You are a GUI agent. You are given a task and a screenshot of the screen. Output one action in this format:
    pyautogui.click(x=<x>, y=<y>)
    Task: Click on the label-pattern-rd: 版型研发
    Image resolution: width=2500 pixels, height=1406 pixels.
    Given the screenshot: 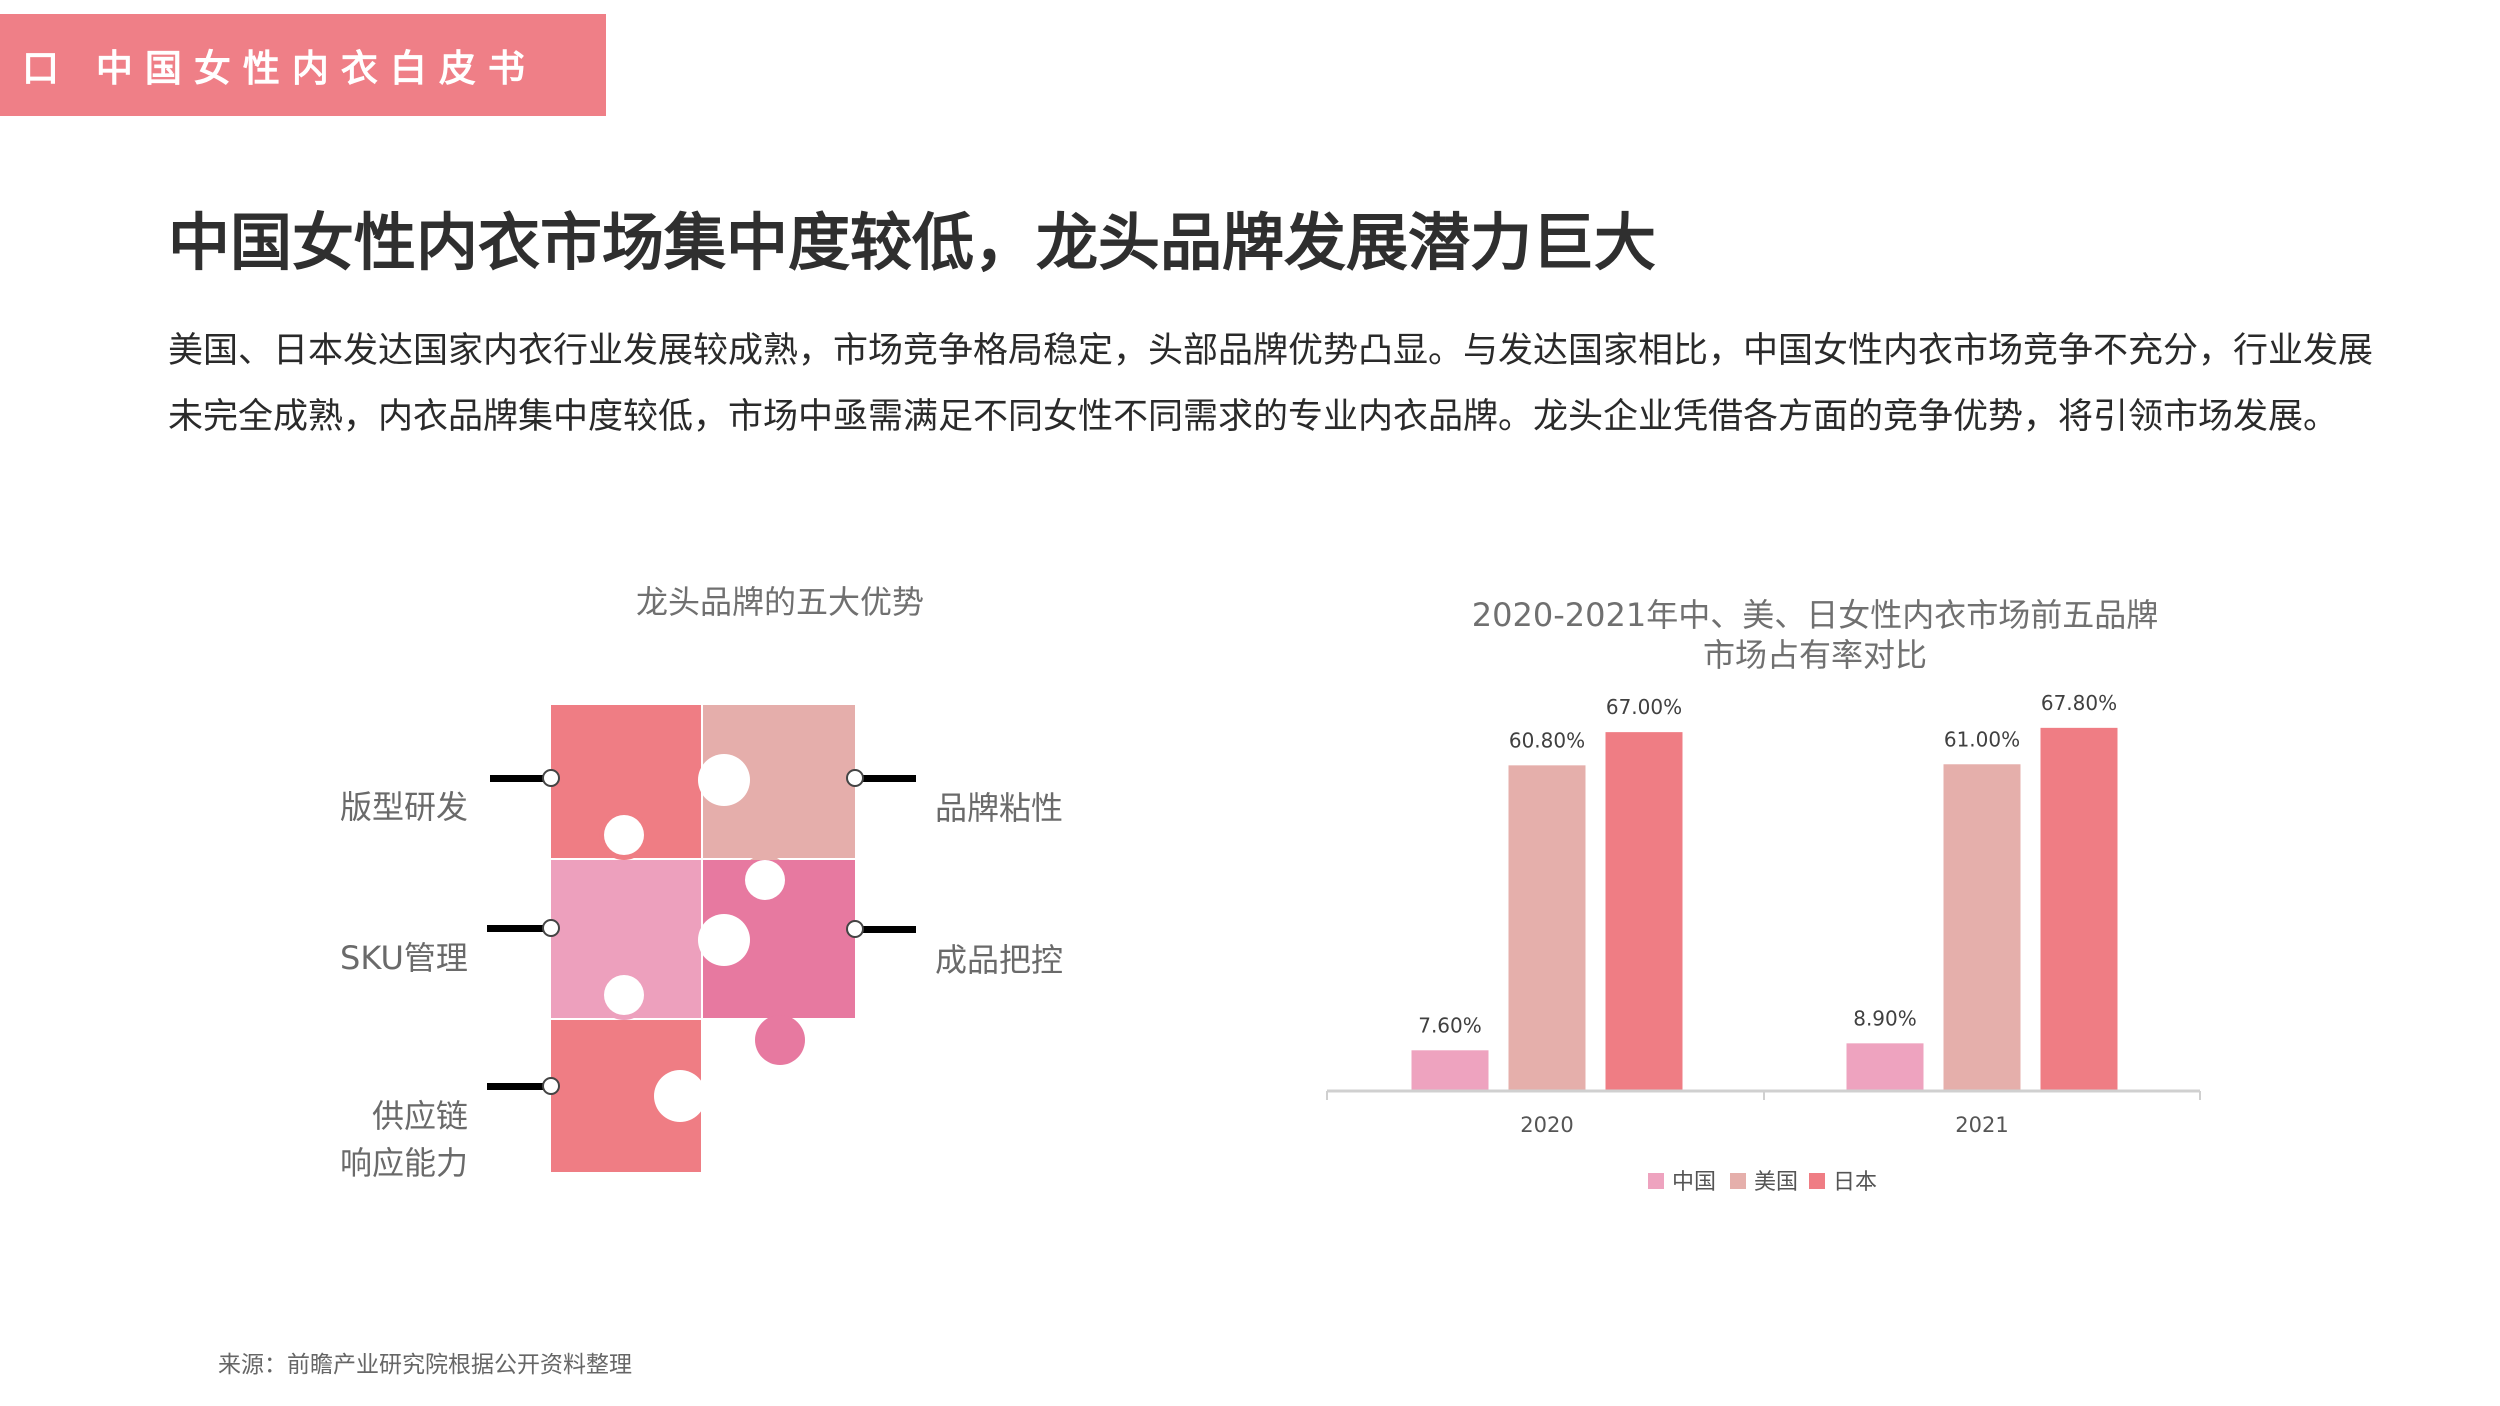 What is the action you would take?
    pyautogui.click(x=404, y=807)
    